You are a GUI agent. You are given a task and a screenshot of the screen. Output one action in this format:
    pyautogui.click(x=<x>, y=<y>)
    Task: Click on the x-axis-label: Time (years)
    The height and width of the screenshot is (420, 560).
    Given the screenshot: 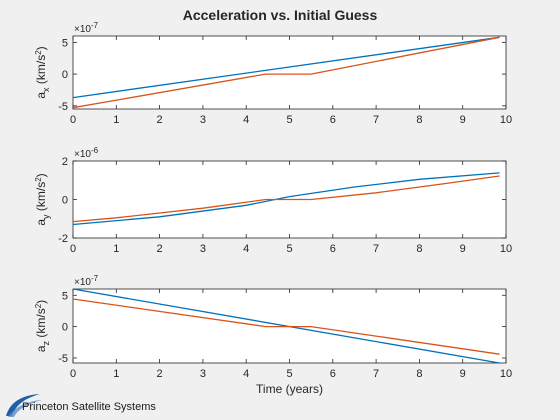 What is the action you would take?
    pyautogui.click(x=289, y=389)
    